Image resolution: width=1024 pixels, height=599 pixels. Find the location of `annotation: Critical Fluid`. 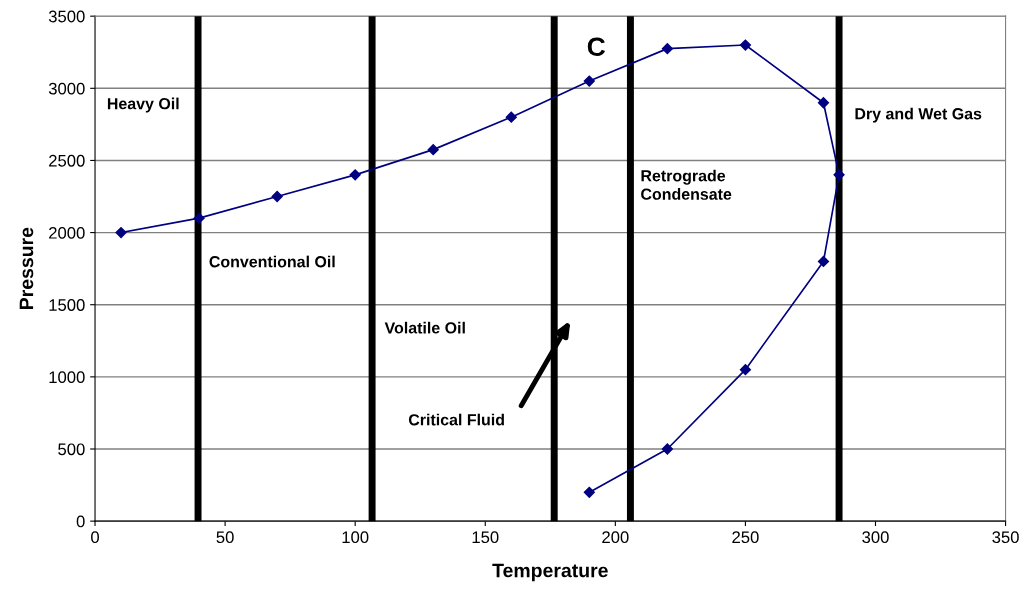

annotation: Critical Fluid is located at coordinates (456, 419).